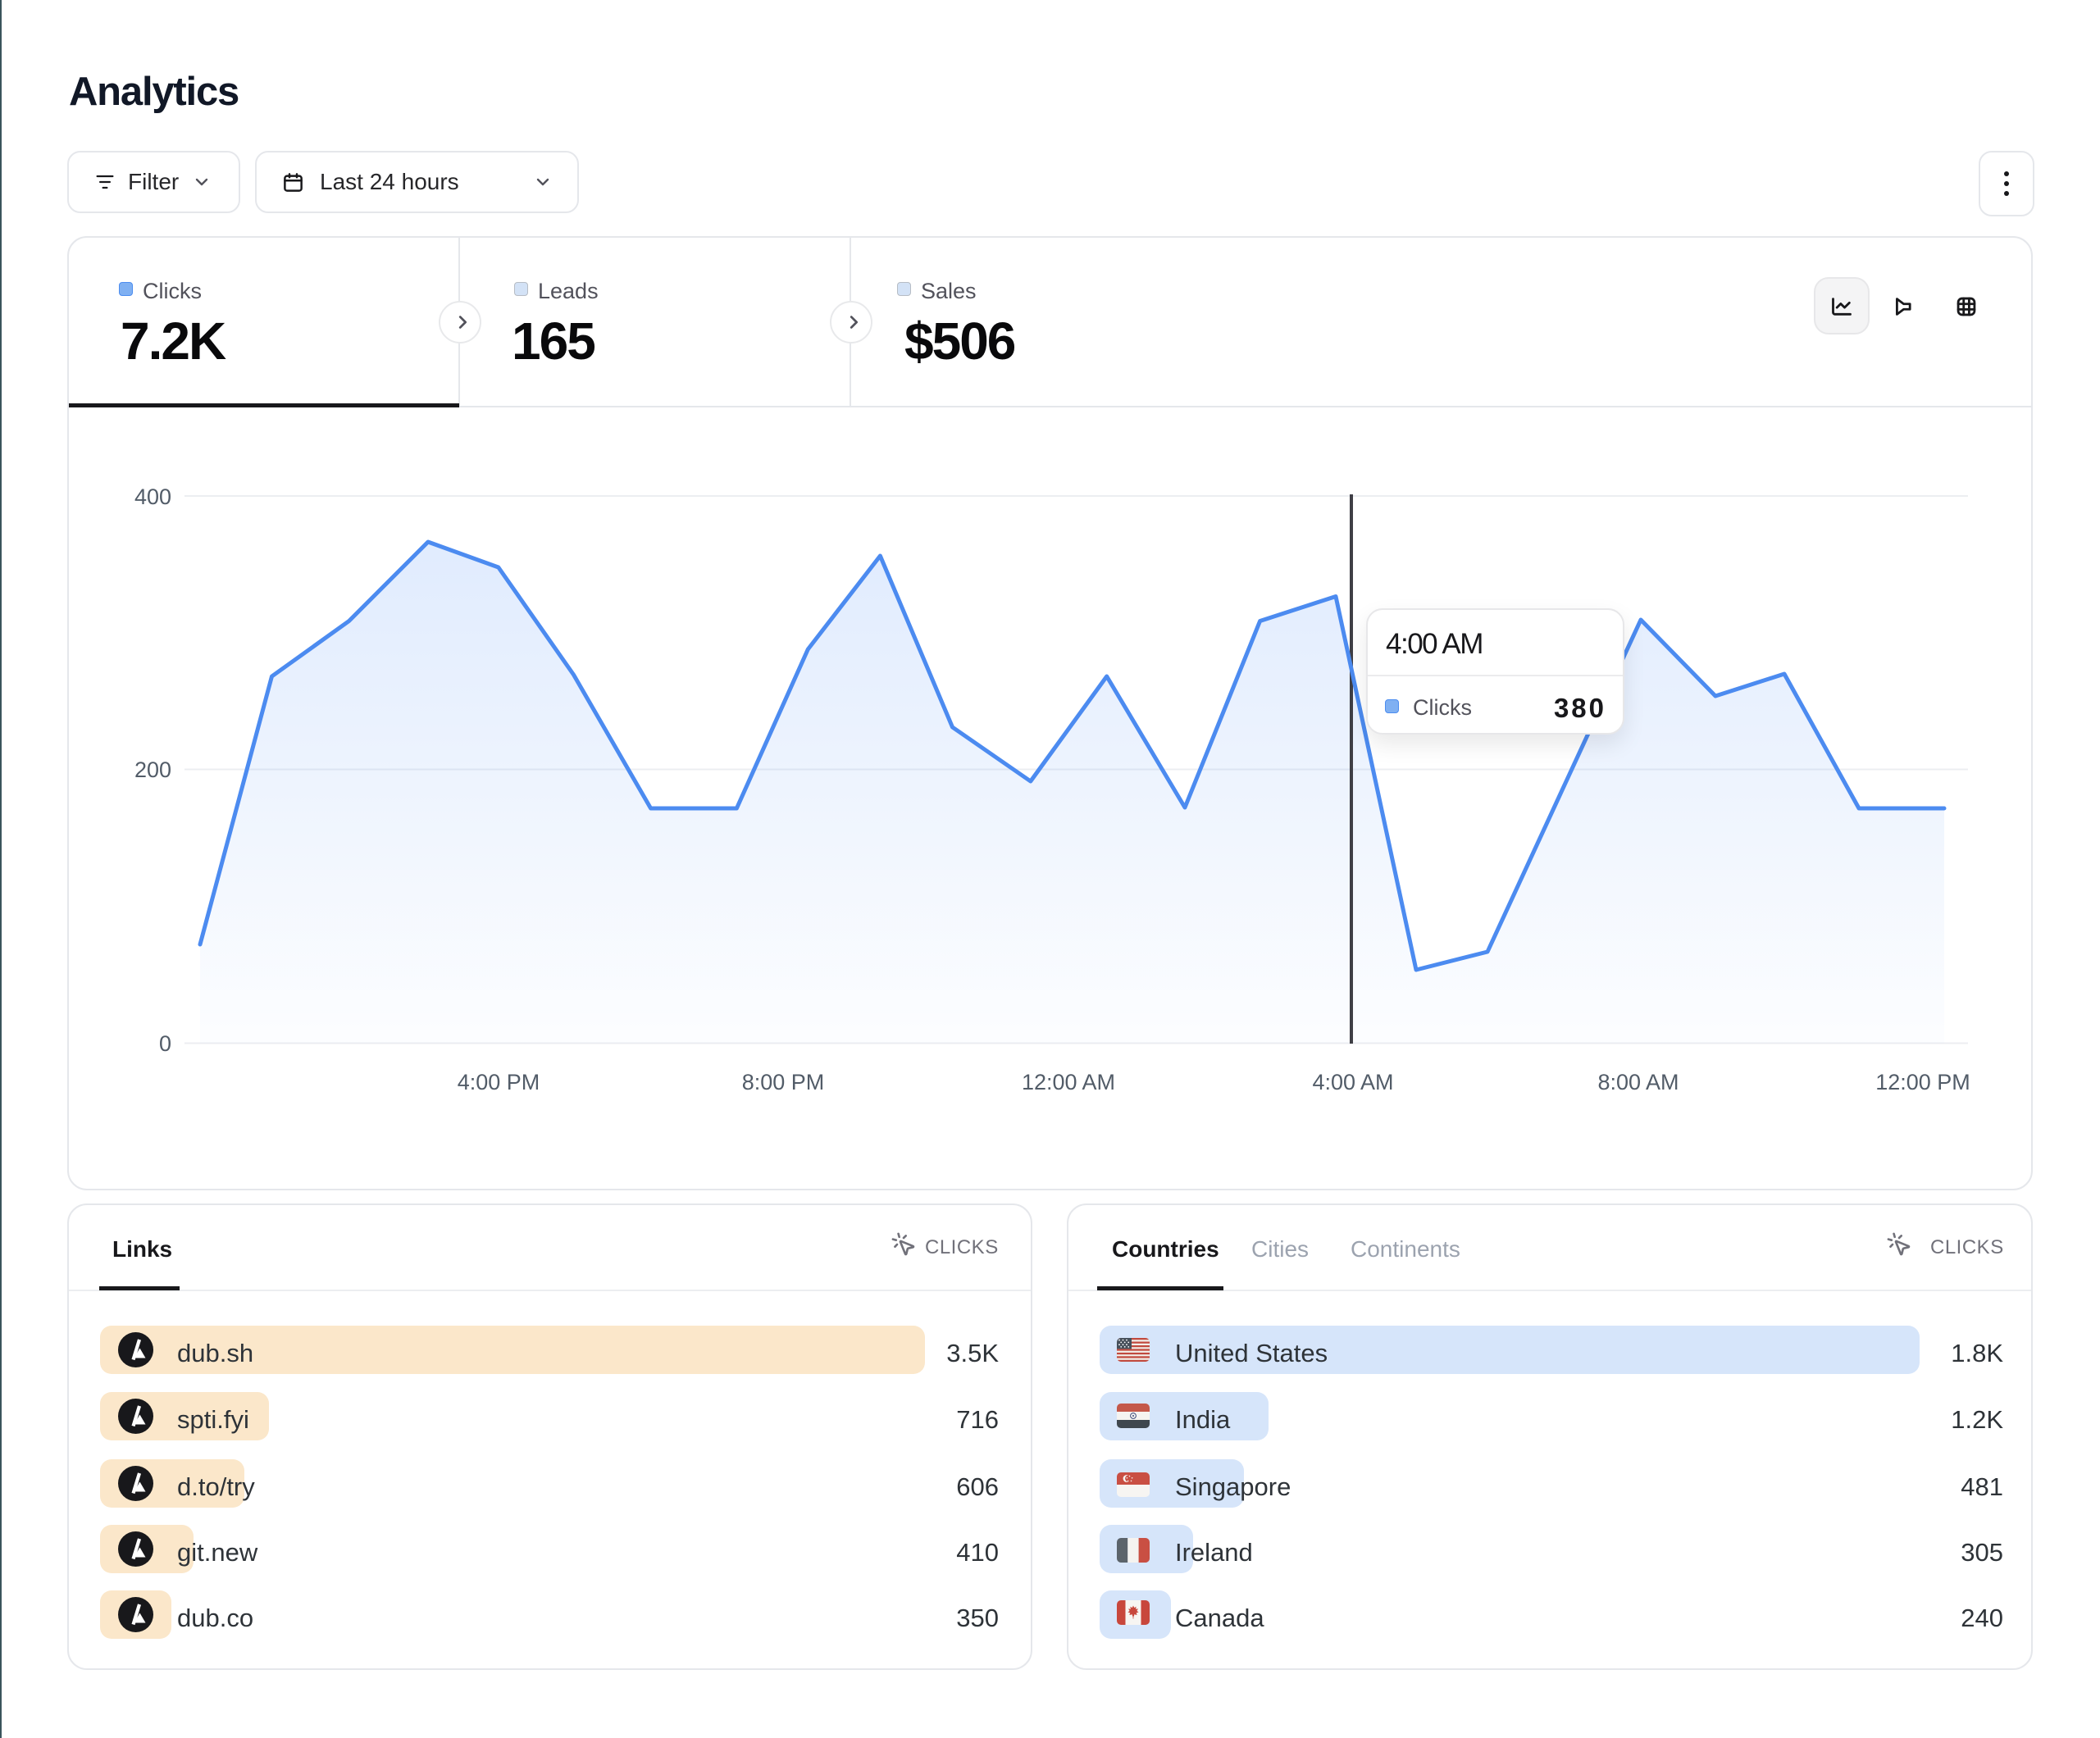  I want to click on svg-text: 8:00 PM, so click(783, 1082).